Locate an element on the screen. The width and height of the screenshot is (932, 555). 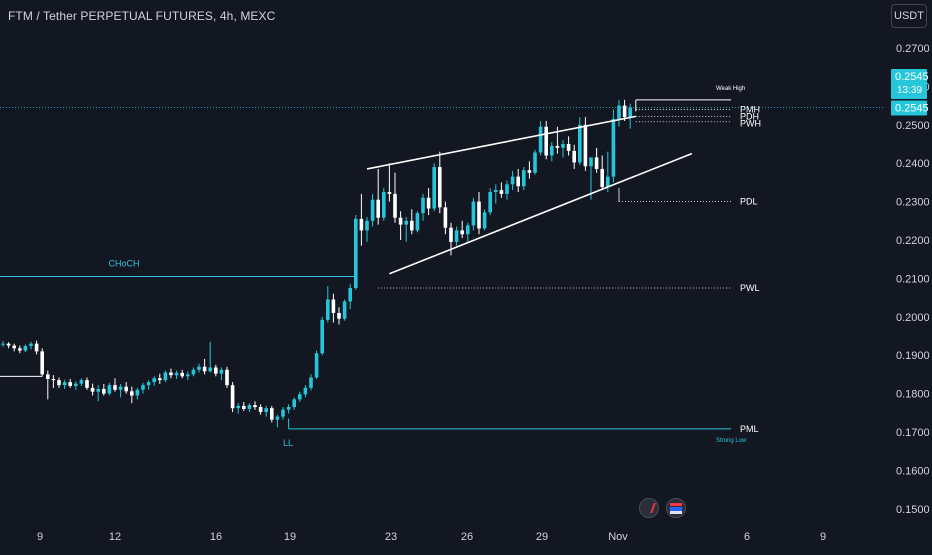
us-flag-event-icon is located at coordinates (676, 508).